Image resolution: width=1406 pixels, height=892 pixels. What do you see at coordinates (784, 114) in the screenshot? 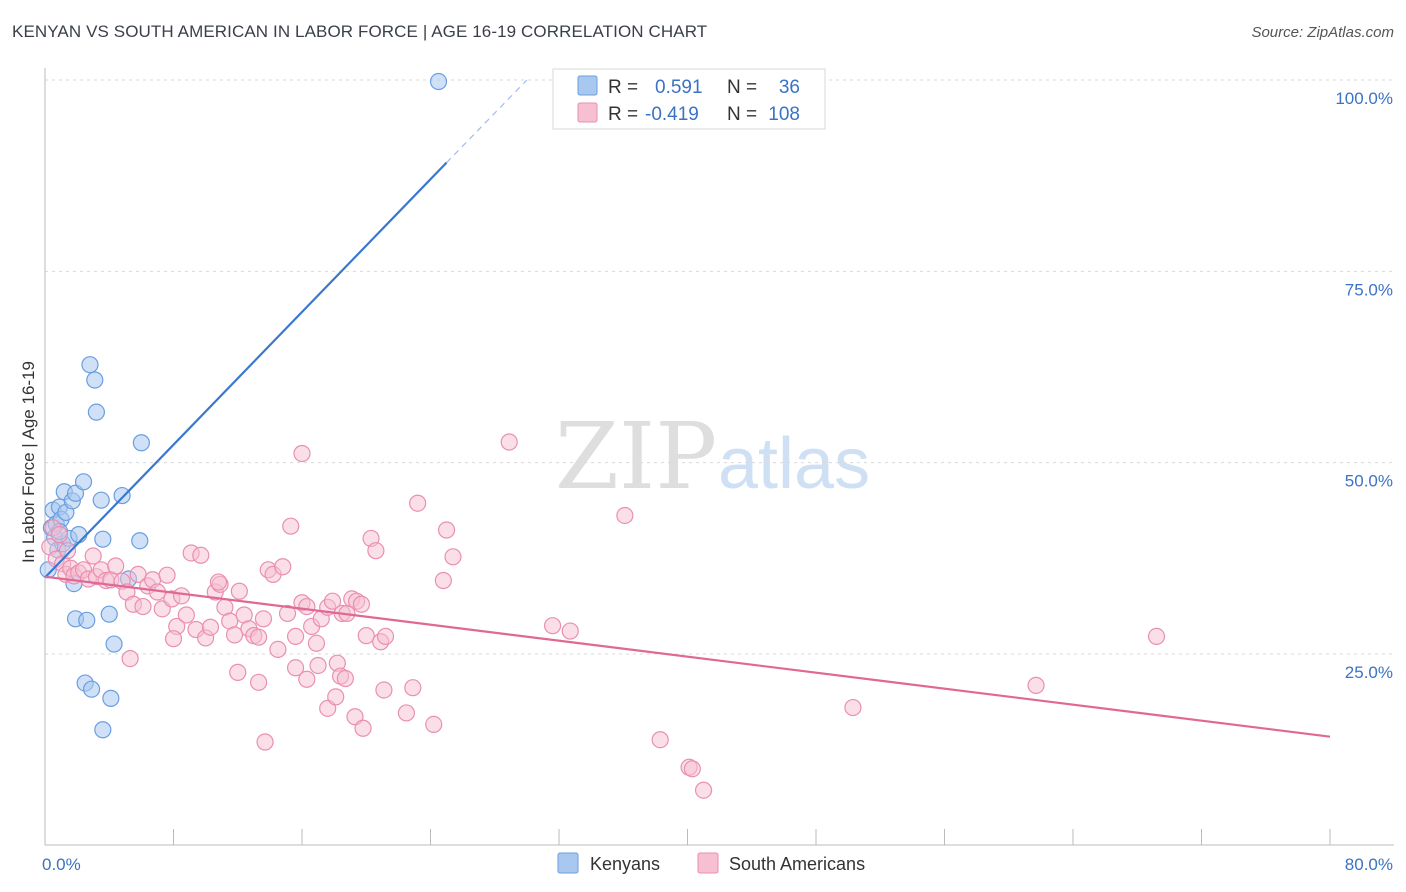
I see `legend-sa-n-value: 108` at bounding box center [784, 114].